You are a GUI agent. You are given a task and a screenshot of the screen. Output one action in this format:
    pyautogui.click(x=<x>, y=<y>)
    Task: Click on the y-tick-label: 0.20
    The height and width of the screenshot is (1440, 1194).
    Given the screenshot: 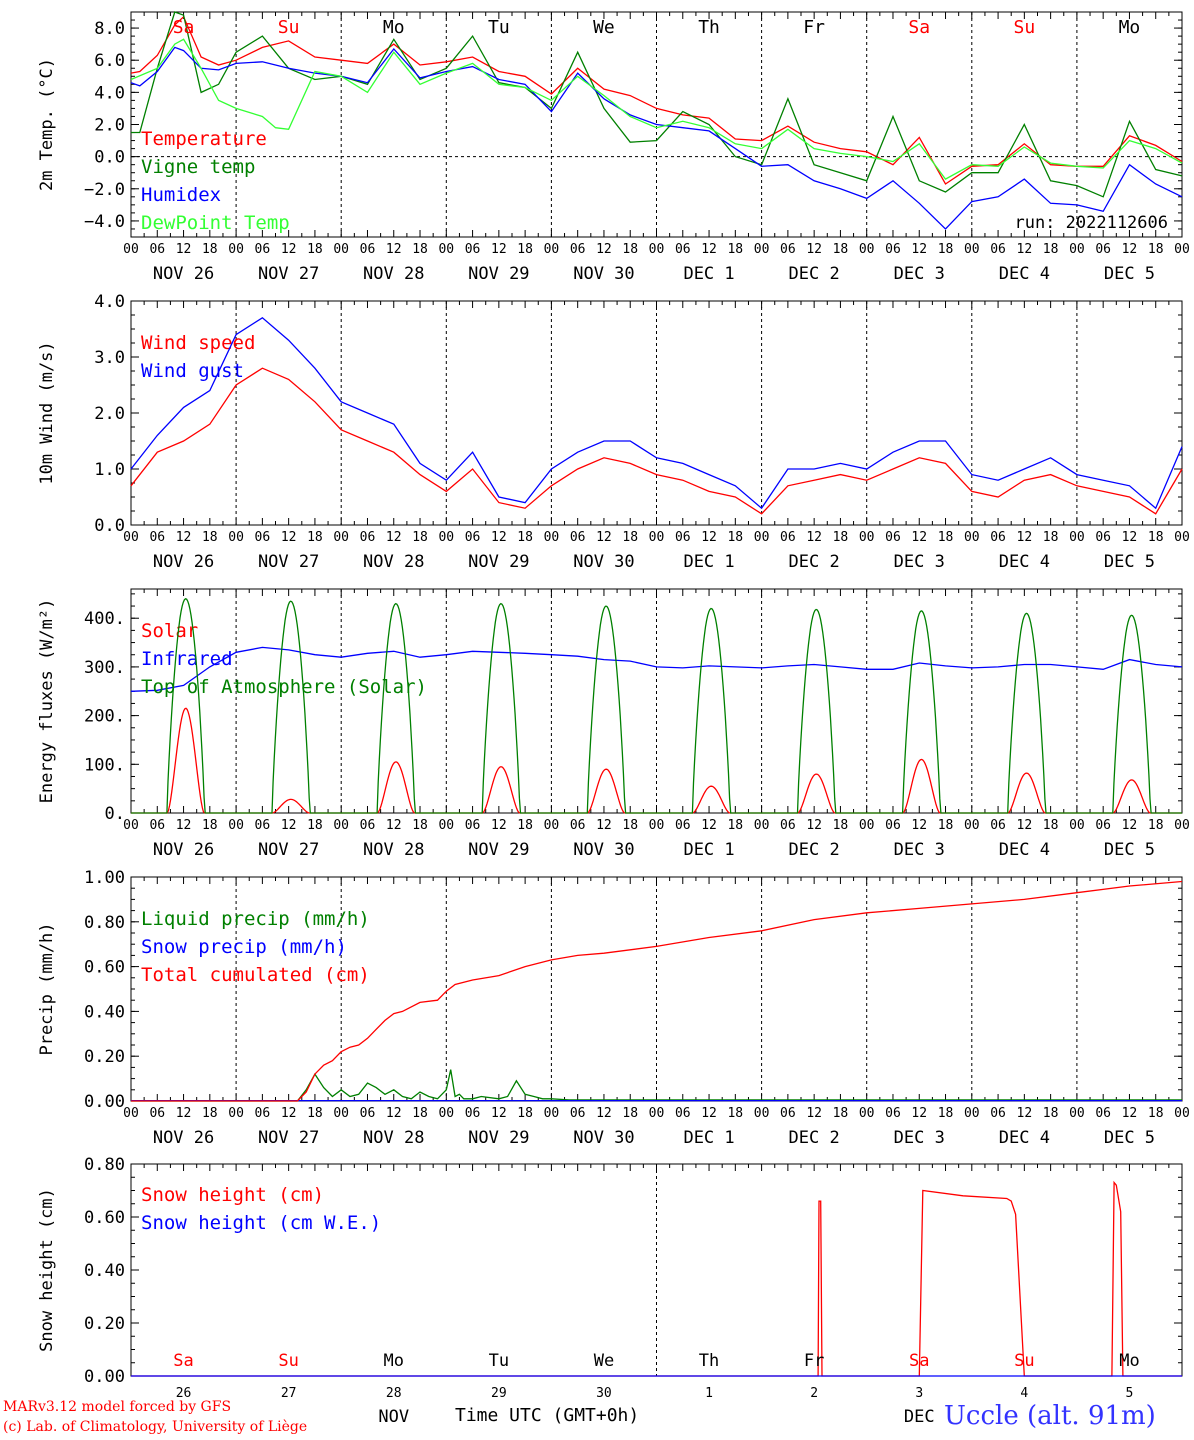 What is the action you would take?
    pyautogui.click(x=104, y=1057)
    